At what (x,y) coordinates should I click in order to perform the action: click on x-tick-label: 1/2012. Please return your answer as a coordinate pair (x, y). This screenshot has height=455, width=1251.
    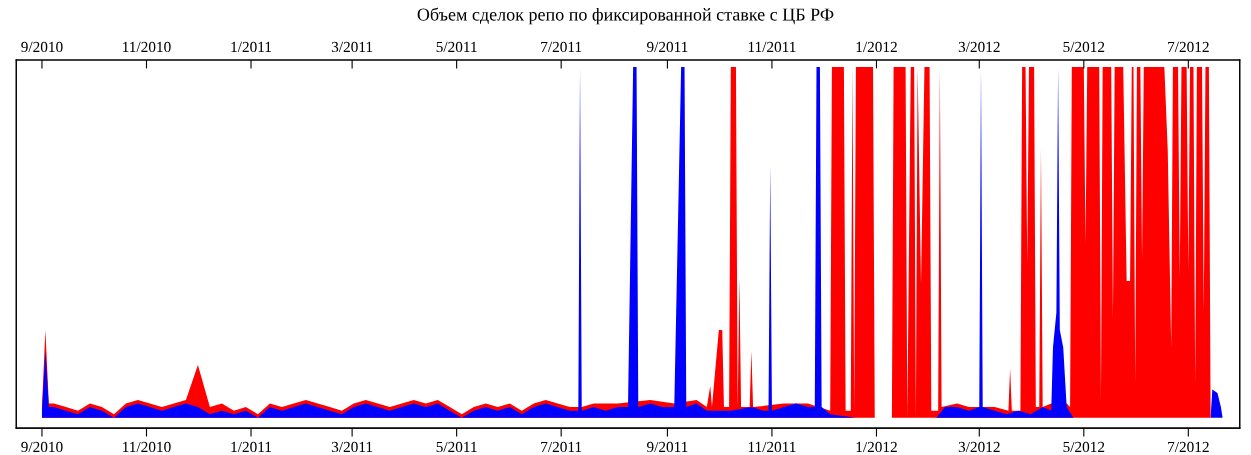
    Looking at the image, I should click on (876, 447).